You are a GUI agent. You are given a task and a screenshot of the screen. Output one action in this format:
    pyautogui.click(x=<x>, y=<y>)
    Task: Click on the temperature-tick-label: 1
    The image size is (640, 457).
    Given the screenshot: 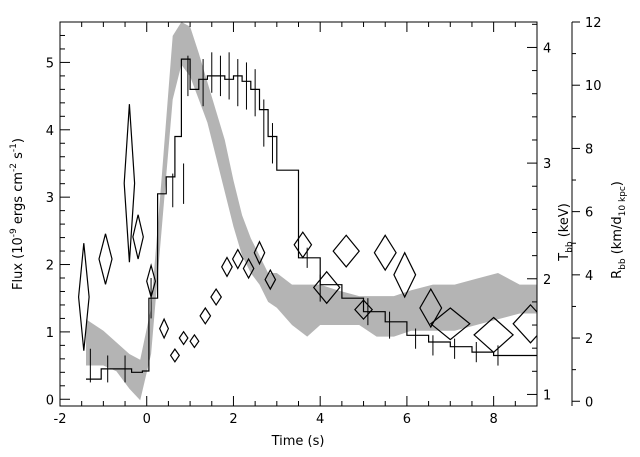 What is the action you would take?
    pyautogui.click(x=547, y=395)
    